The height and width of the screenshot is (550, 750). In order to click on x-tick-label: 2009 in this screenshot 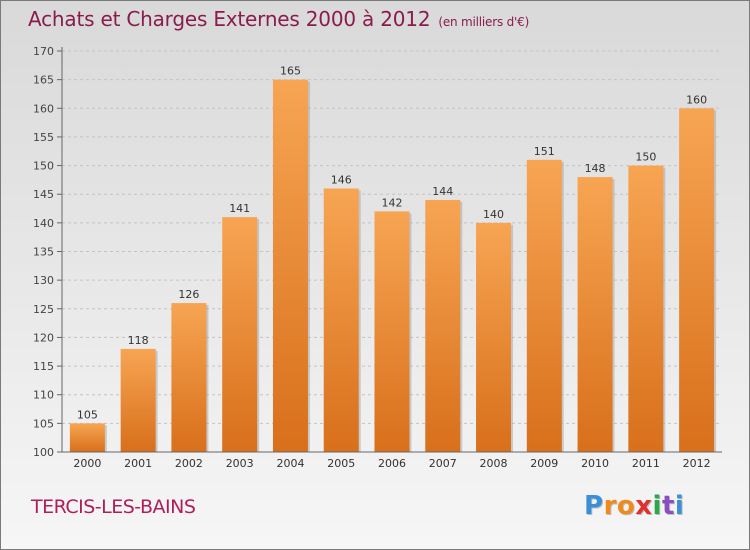, I will do `click(544, 463)`.